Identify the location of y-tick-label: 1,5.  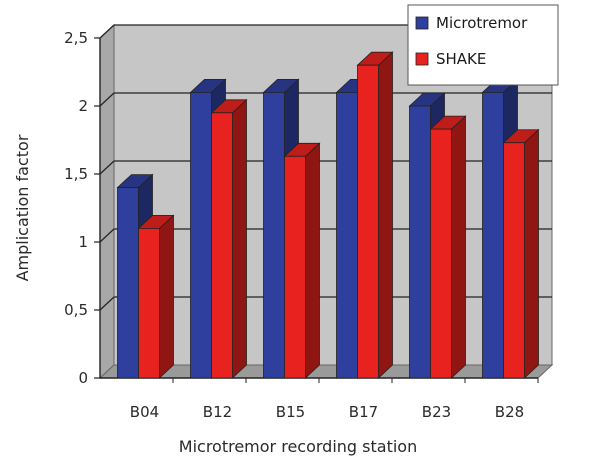
(76, 174).